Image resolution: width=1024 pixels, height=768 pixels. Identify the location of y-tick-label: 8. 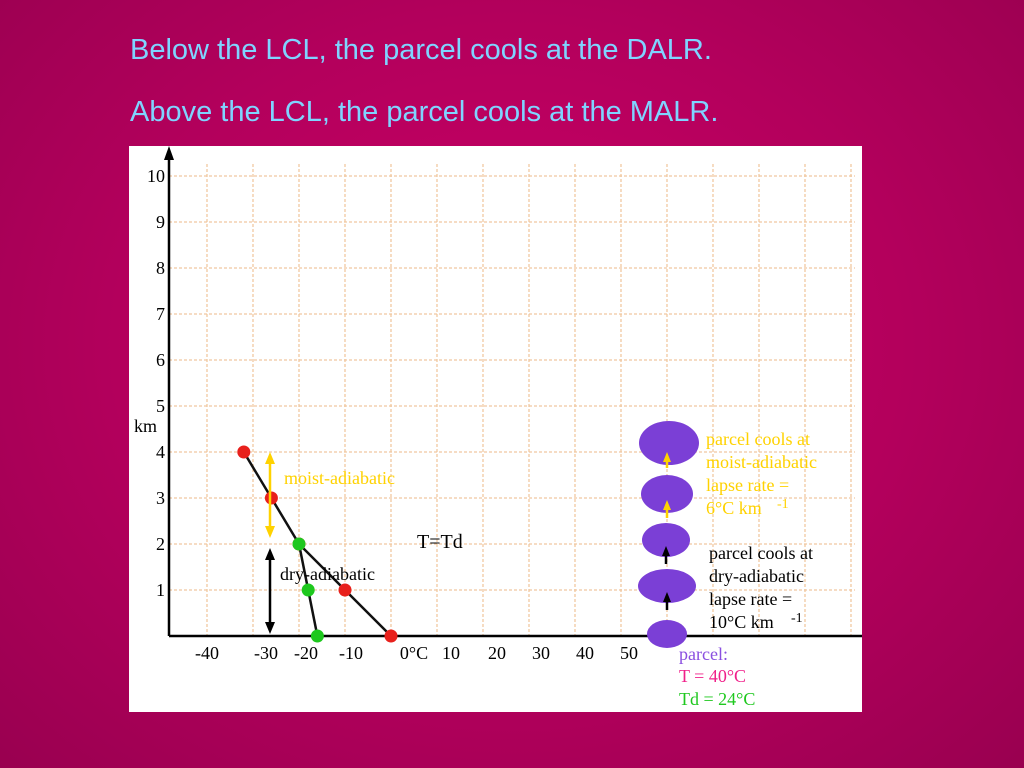
(160, 268).